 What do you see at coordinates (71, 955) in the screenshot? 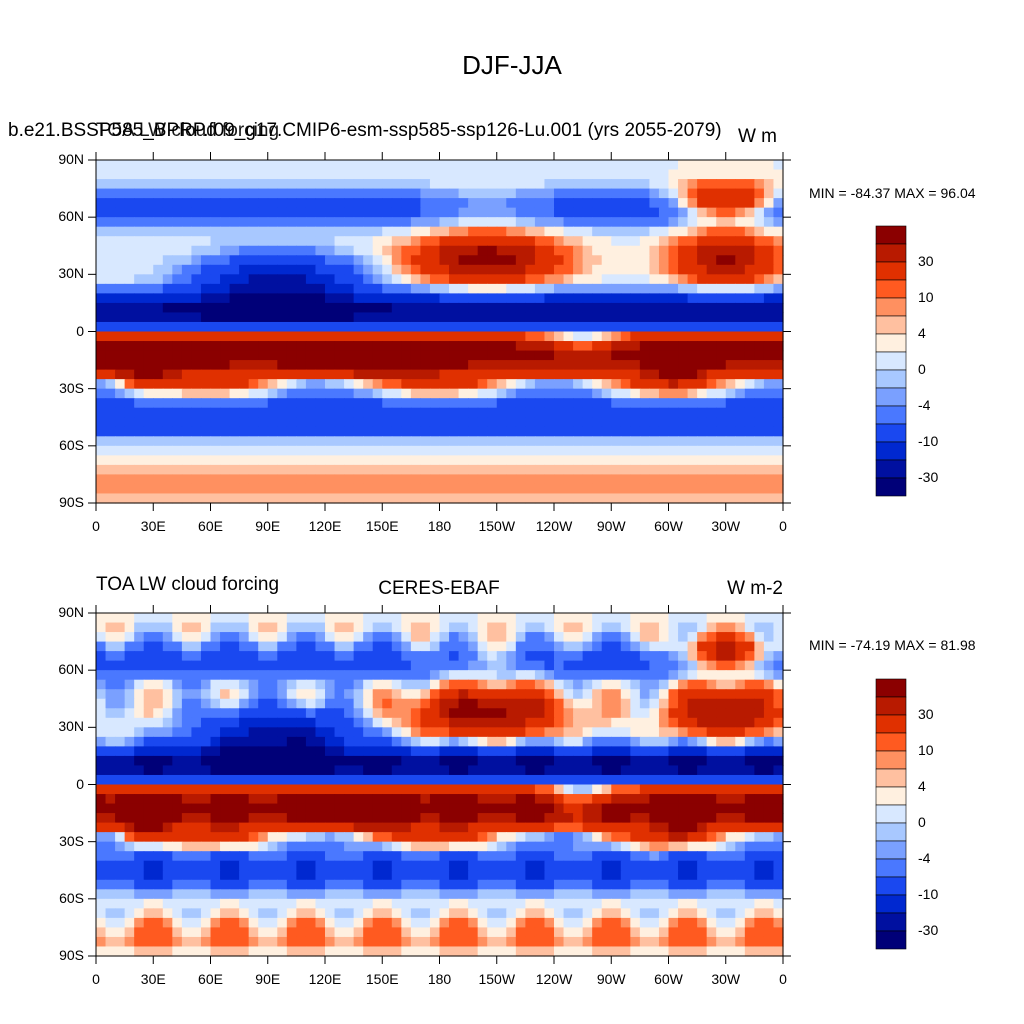
I see `y-tick-label: 90S` at bounding box center [71, 955].